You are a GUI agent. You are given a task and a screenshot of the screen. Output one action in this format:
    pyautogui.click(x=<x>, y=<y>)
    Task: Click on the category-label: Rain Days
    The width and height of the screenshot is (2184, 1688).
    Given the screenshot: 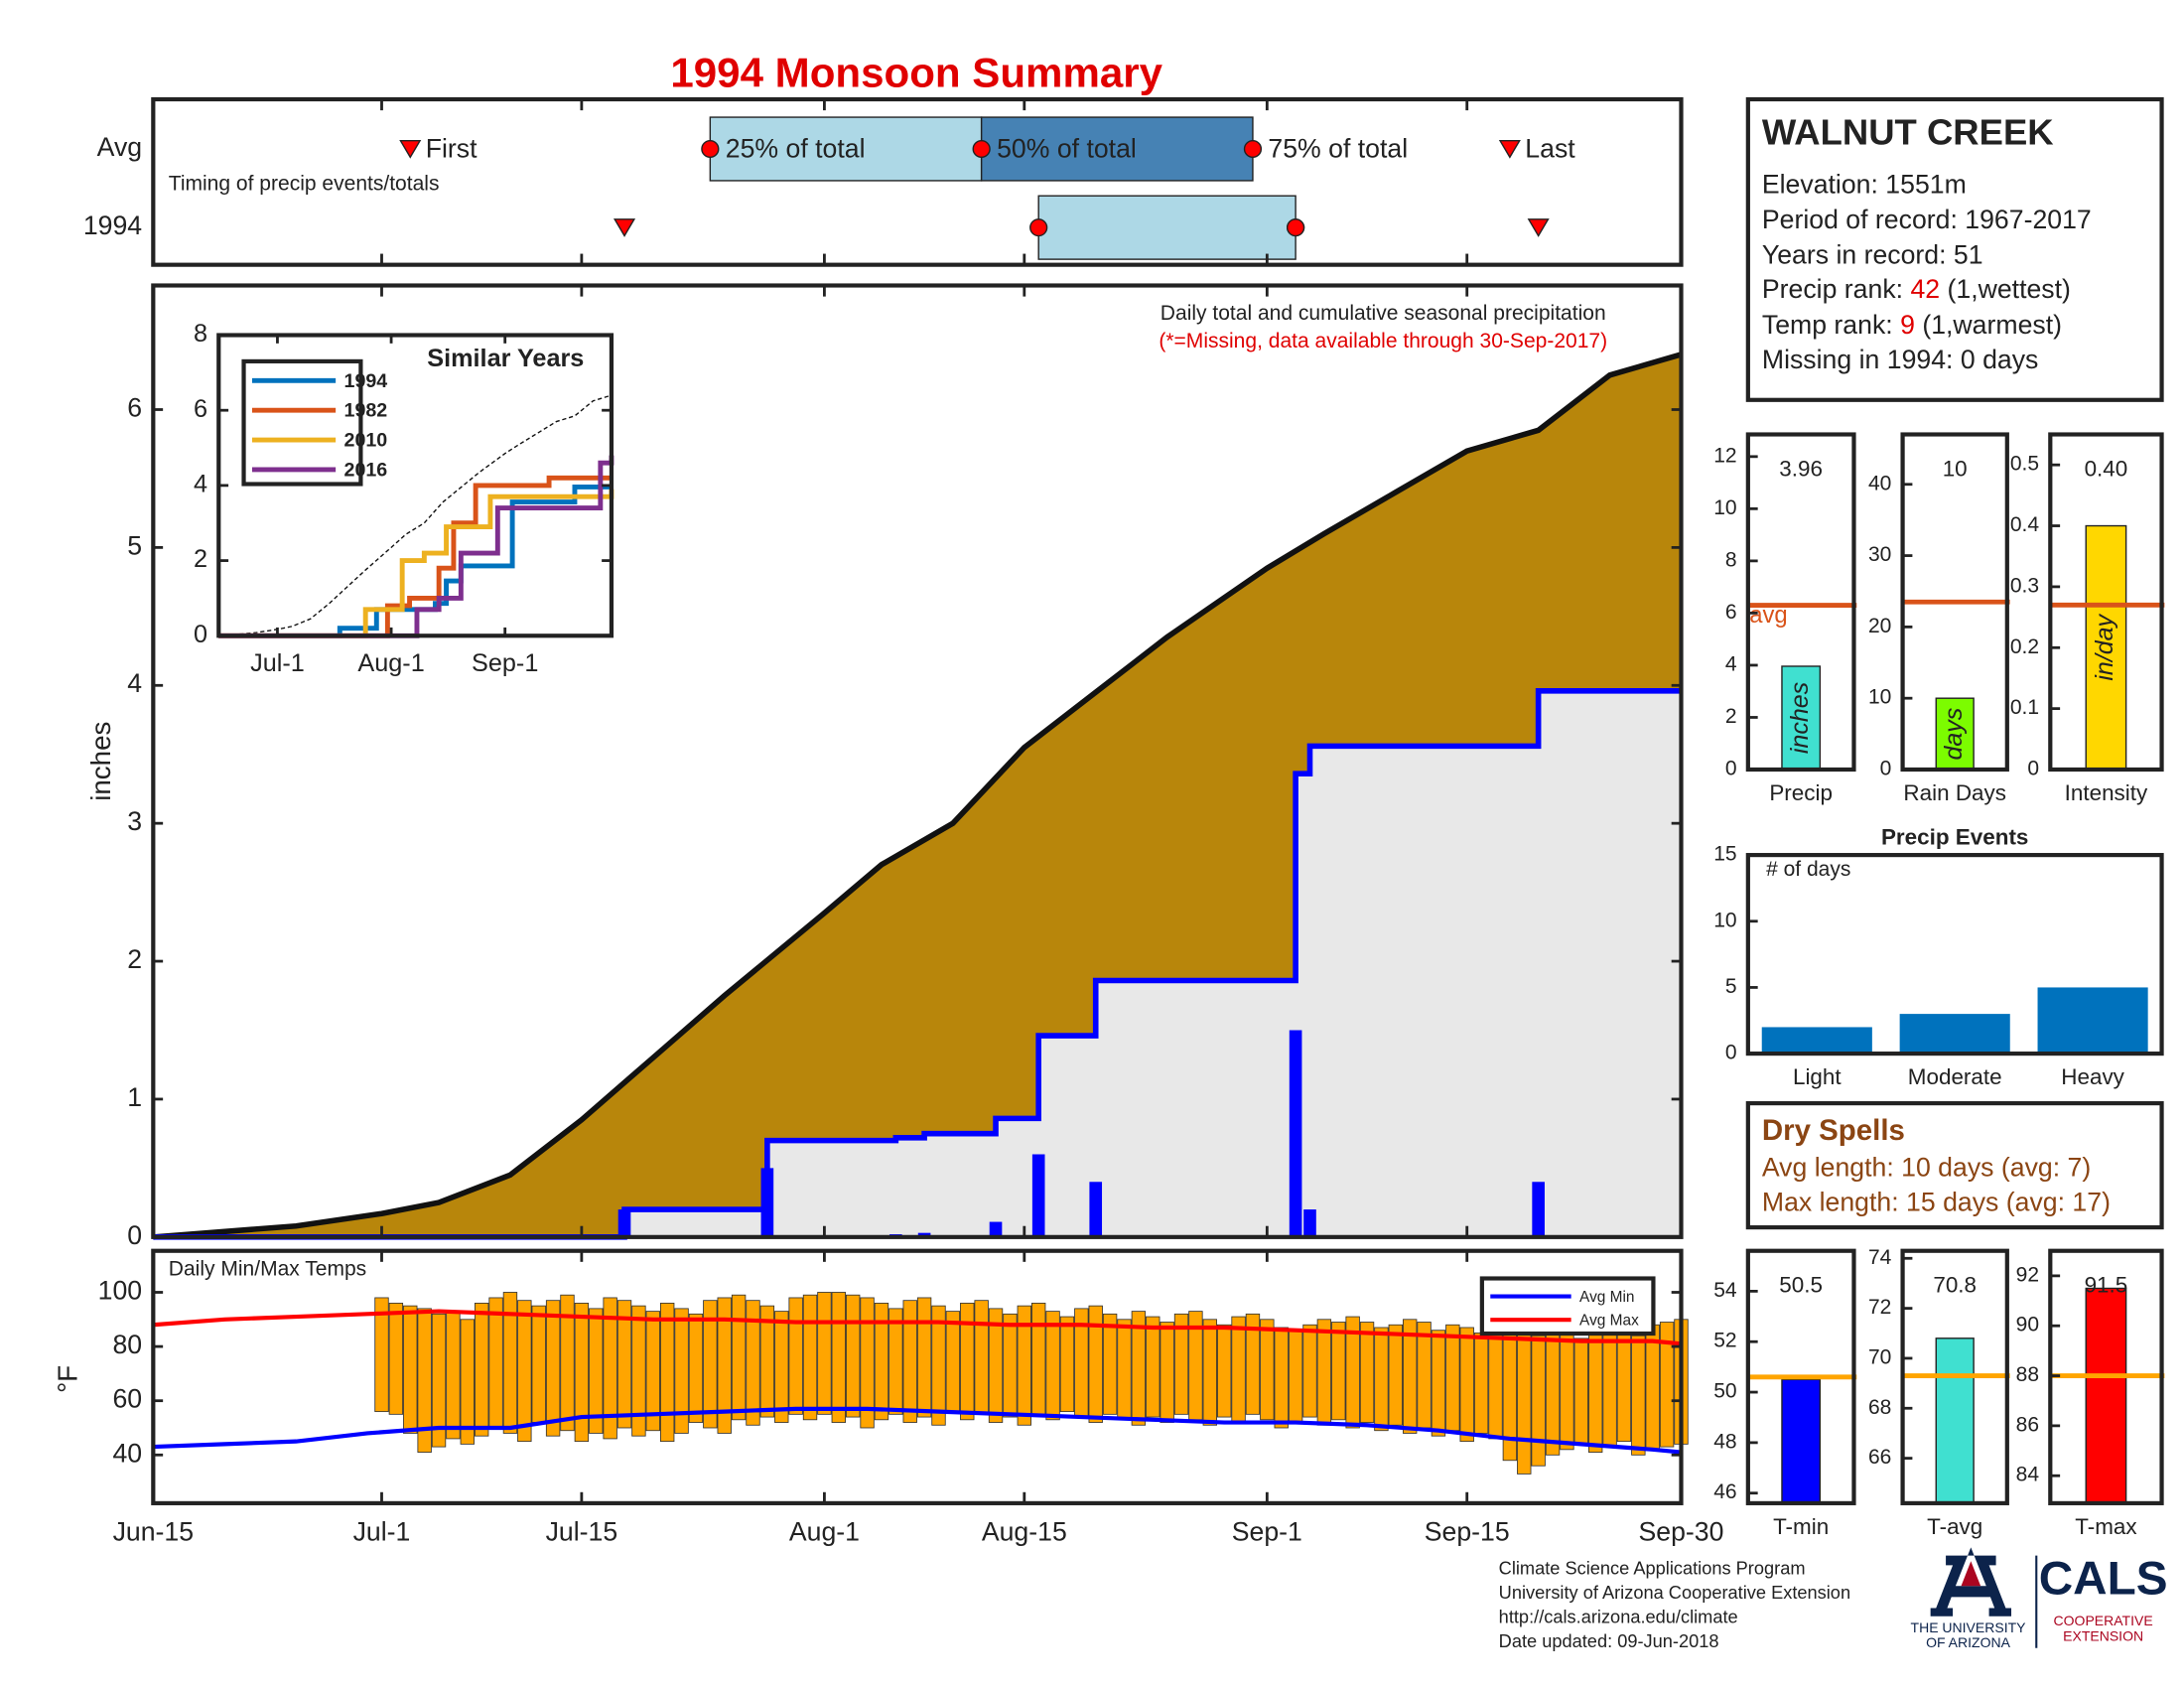 What is the action you would take?
    pyautogui.click(x=1954, y=792)
    